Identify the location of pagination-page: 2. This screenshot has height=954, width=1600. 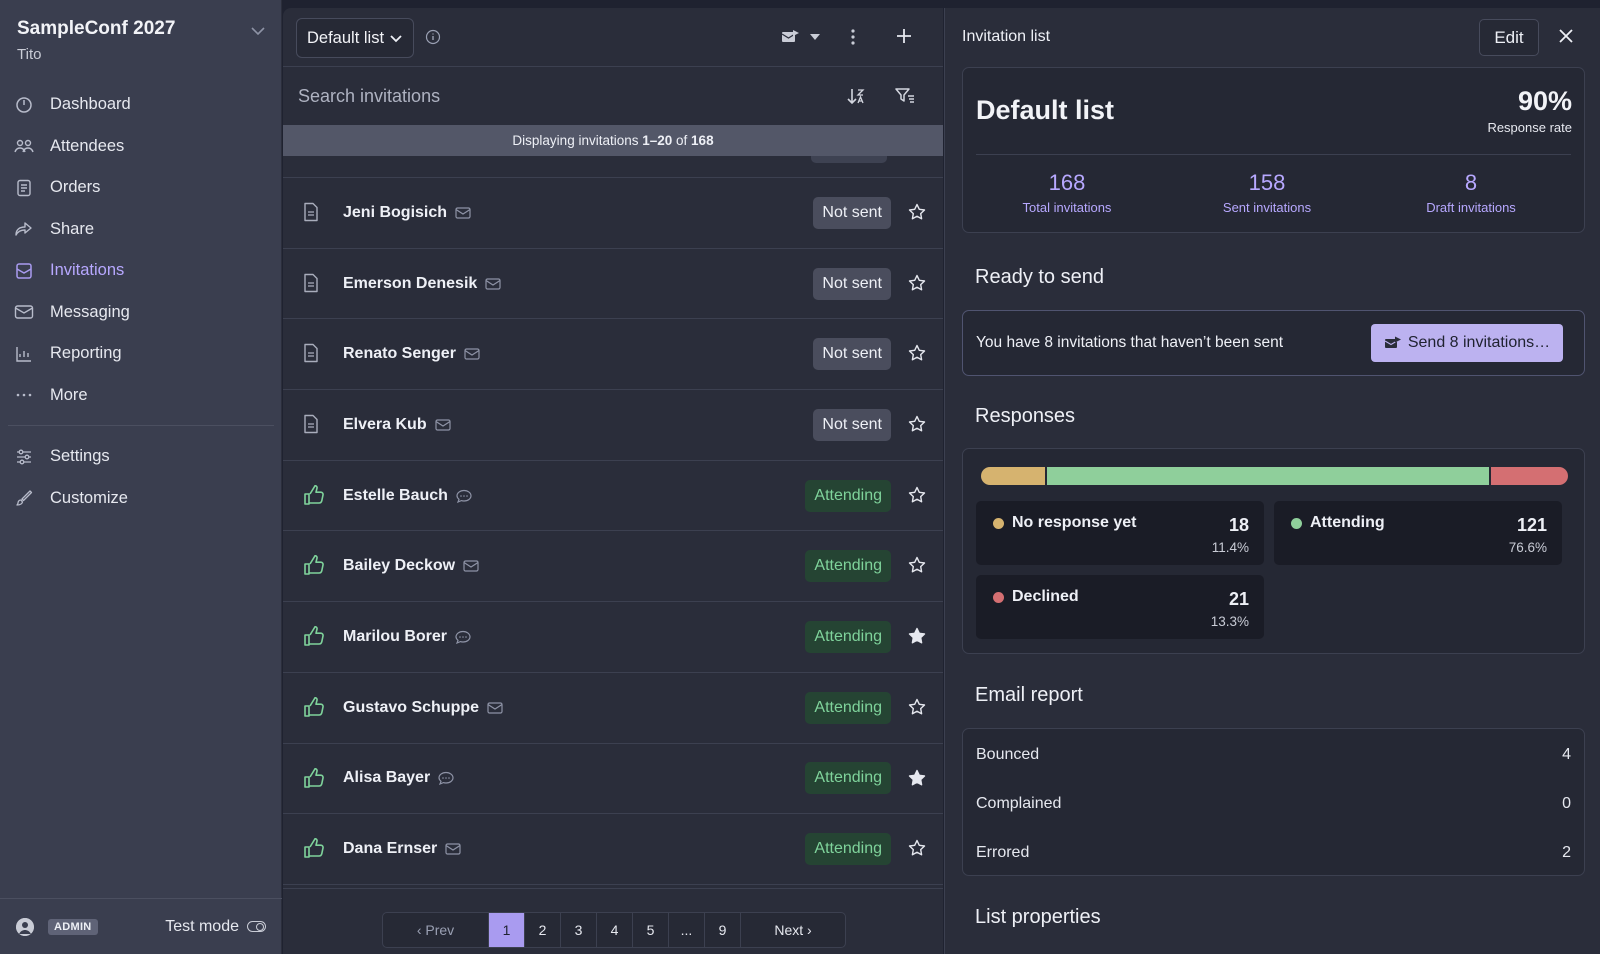
(543, 930).